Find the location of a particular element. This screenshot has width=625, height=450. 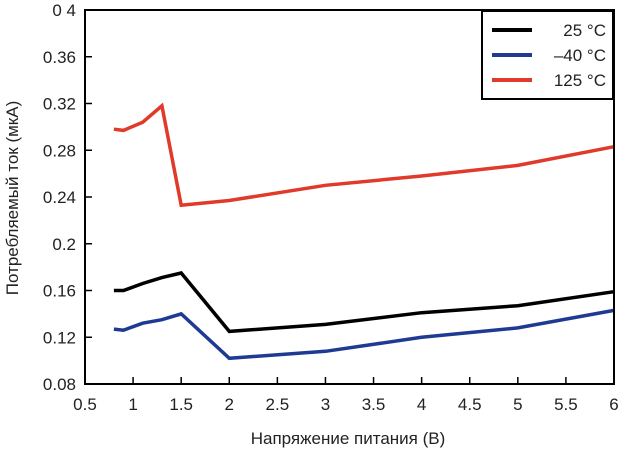

y-tick-label: 0.24 is located at coordinates (59, 197).